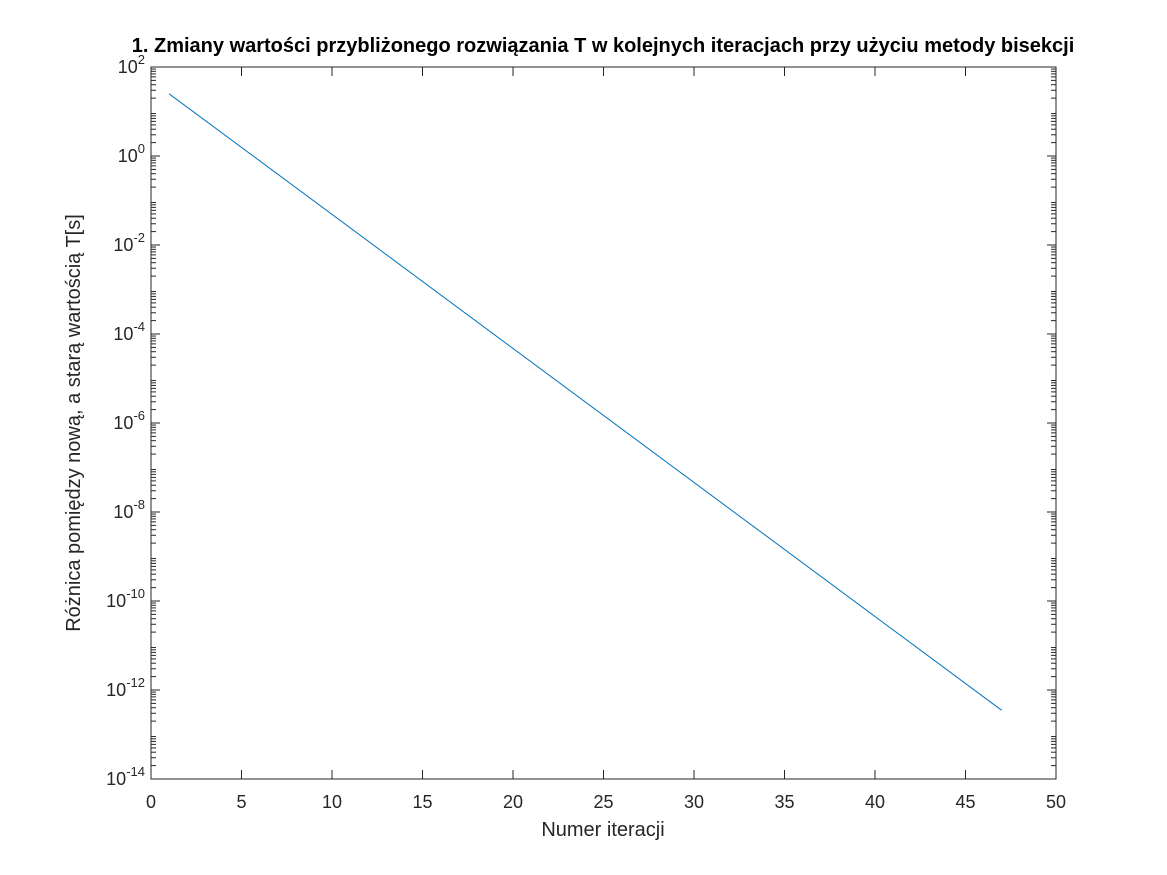 The height and width of the screenshot is (875, 1167). I want to click on x-tick-label: 25, so click(603, 802).